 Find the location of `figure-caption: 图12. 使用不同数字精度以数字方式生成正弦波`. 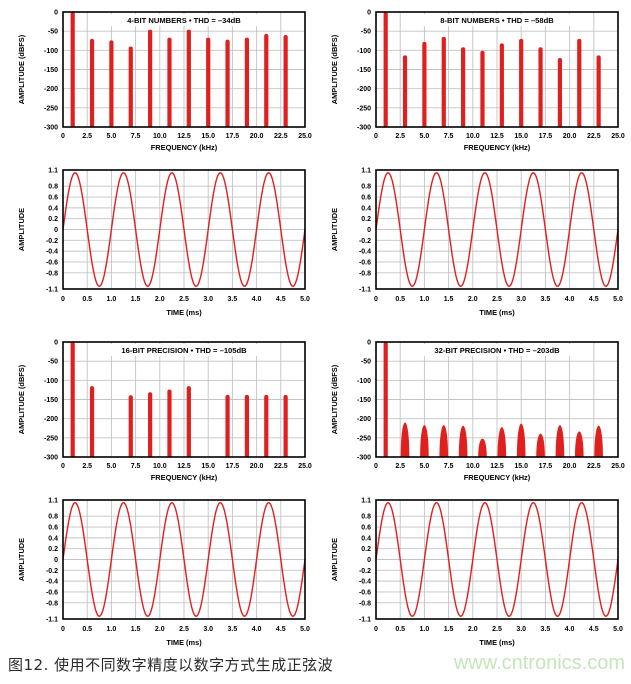

figure-caption: 图12. 使用不同数字精度以数字方式生成正弦波 is located at coordinates (171, 665).